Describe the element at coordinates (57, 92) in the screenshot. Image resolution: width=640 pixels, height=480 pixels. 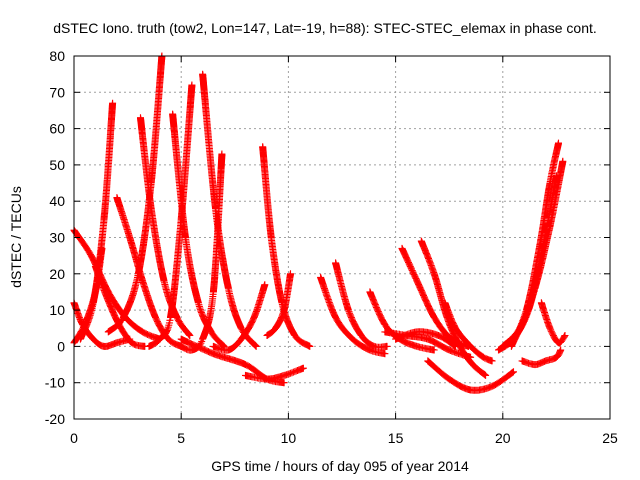
I see `y-tick-label: 70` at that location.